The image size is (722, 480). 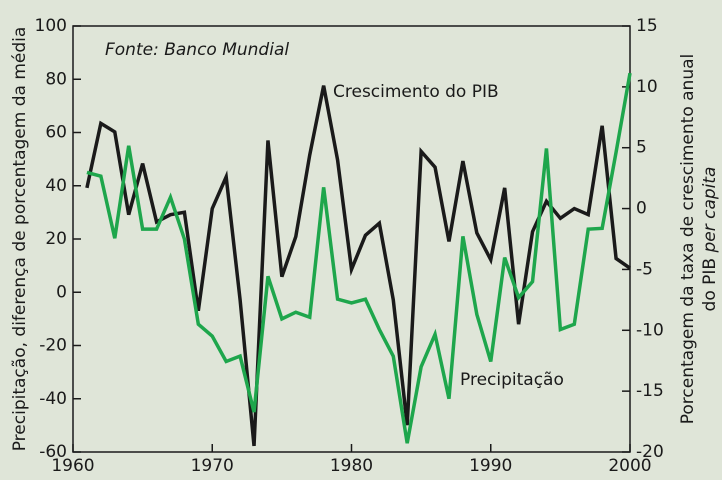 What do you see at coordinates (641, 209) in the screenshot?
I see `y2-tick-label: 0` at bounding box center [641, 209].